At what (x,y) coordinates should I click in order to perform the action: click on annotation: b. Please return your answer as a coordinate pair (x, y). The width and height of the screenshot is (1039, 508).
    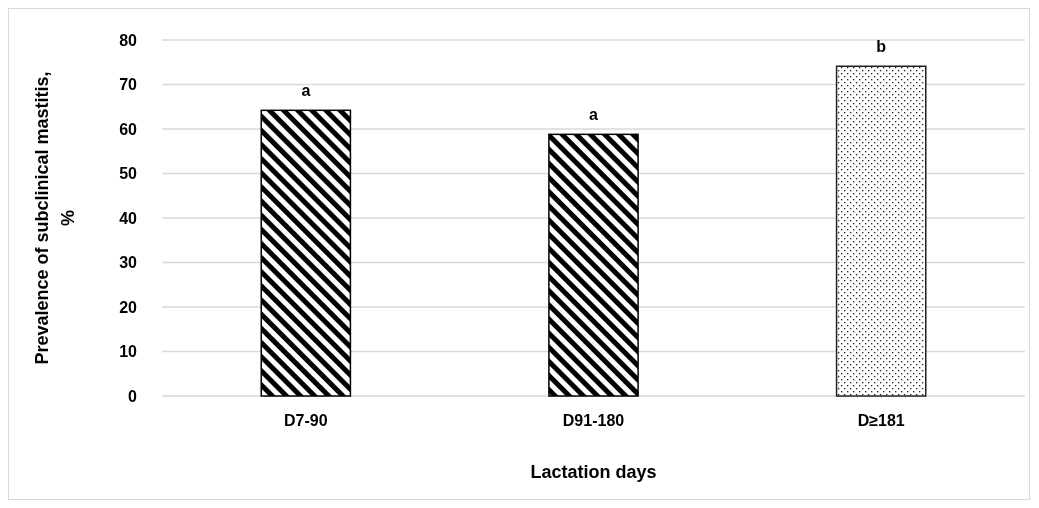
    Looking at the image, I should click on (881, 47).